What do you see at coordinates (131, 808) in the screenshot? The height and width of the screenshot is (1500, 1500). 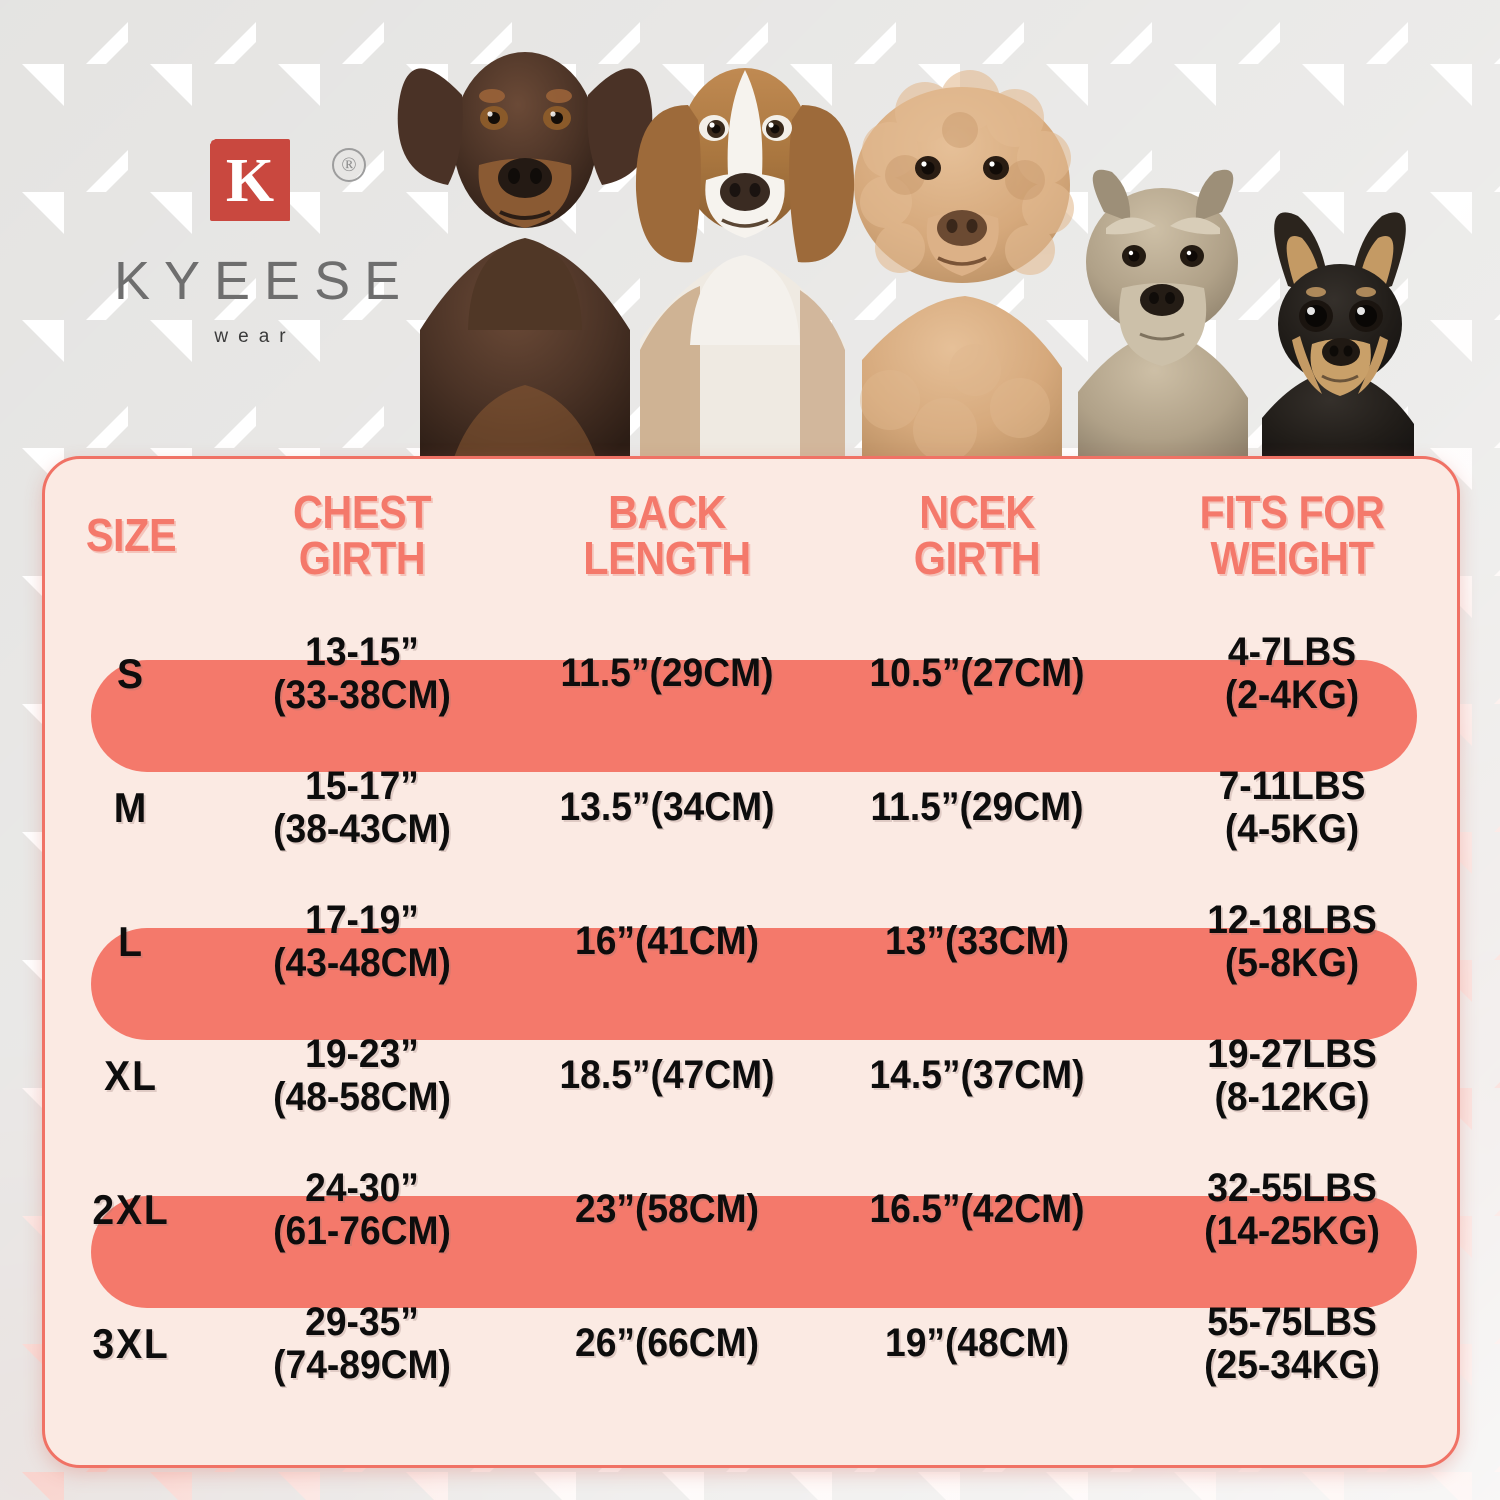 I see `cell-size: M` at bounding box center [131, 808].